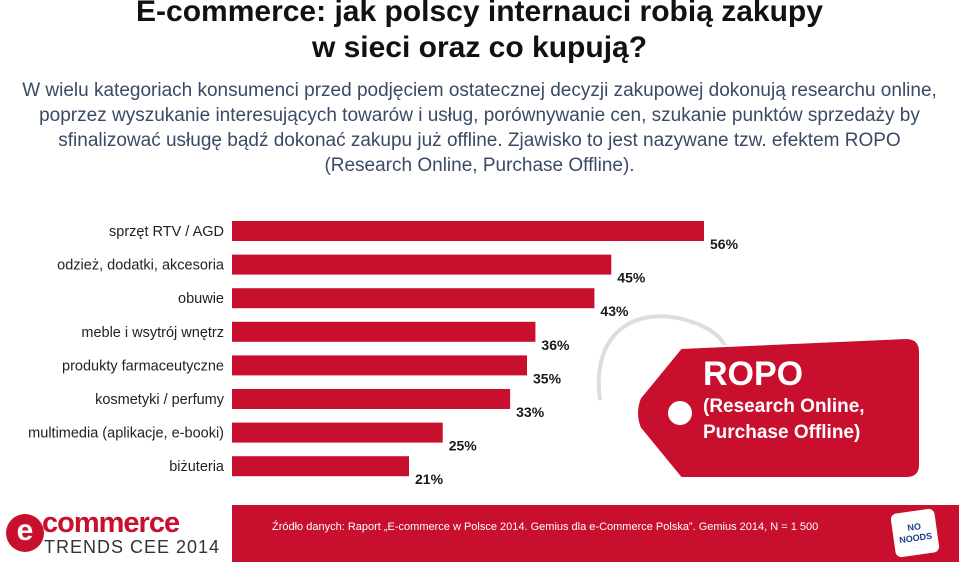 Image resolution: width=959 pixels, height=562 pixels. What do you see at coordinates (724, 244) in the screenshot?
I see `value-label: 56%` at bounding box center [724, 244].